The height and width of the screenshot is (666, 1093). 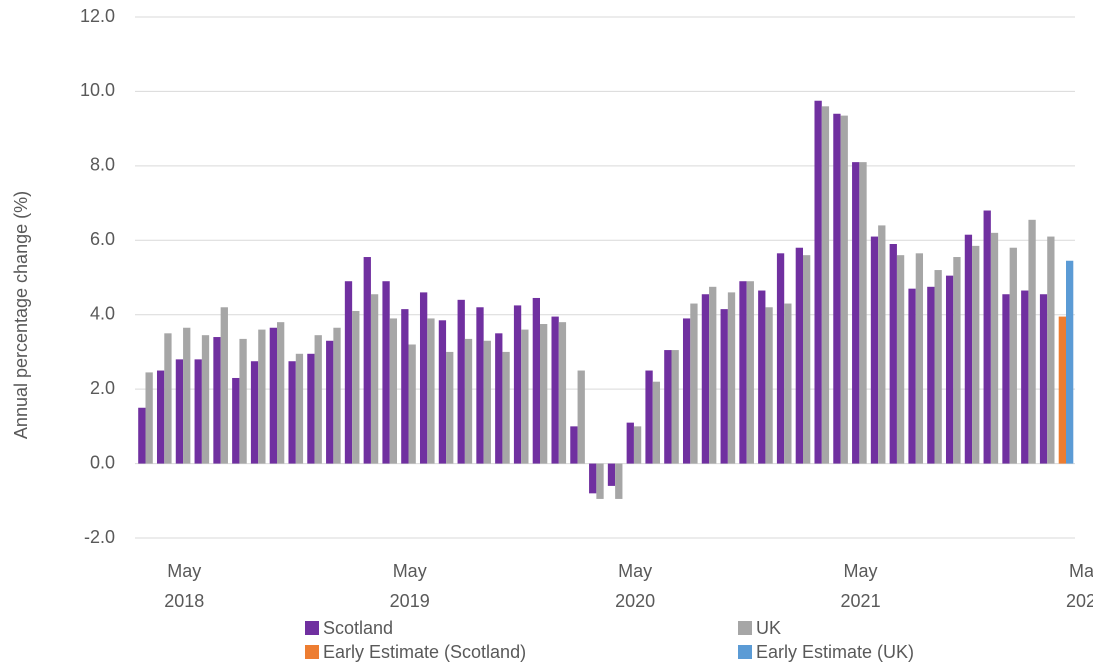 I want to click on x-tick-label: May 2018, so click(x=184, y=586).